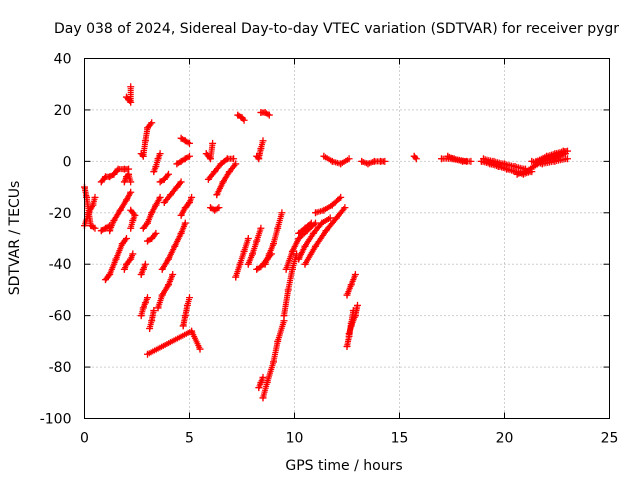  What do you see at coordinates (349, 439) in the screenshot?
I see `x-tick-labels: 0 5 10 15 20 25` at bounding box center [349, 439].